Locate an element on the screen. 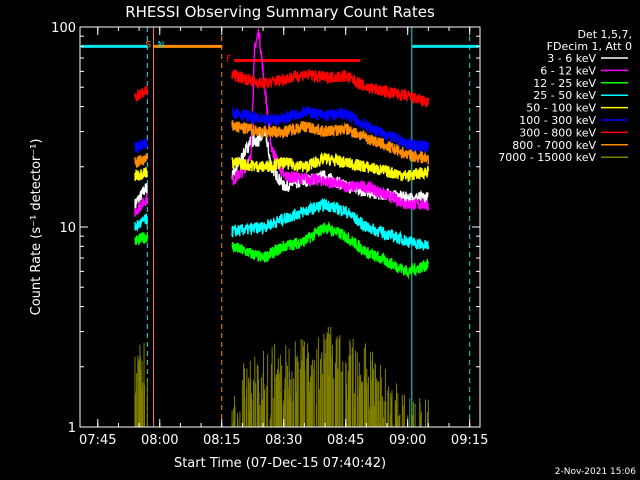 This screenshot has width=640, height=480. flag-label: N is located at coordinates (161, 45).